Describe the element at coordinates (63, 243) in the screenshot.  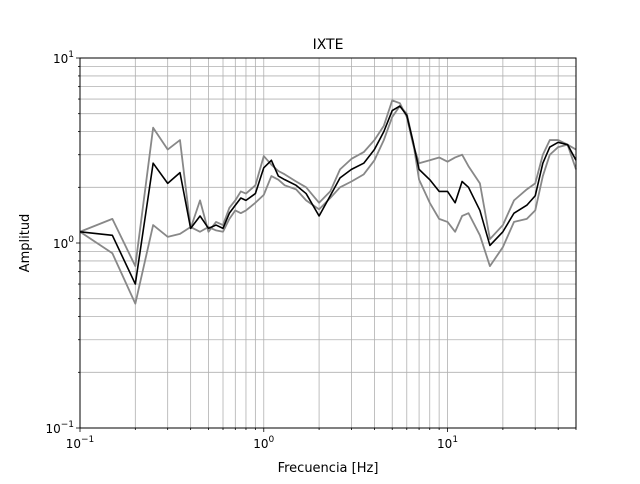
I see `y-tick-label: 10⁰` at that location.